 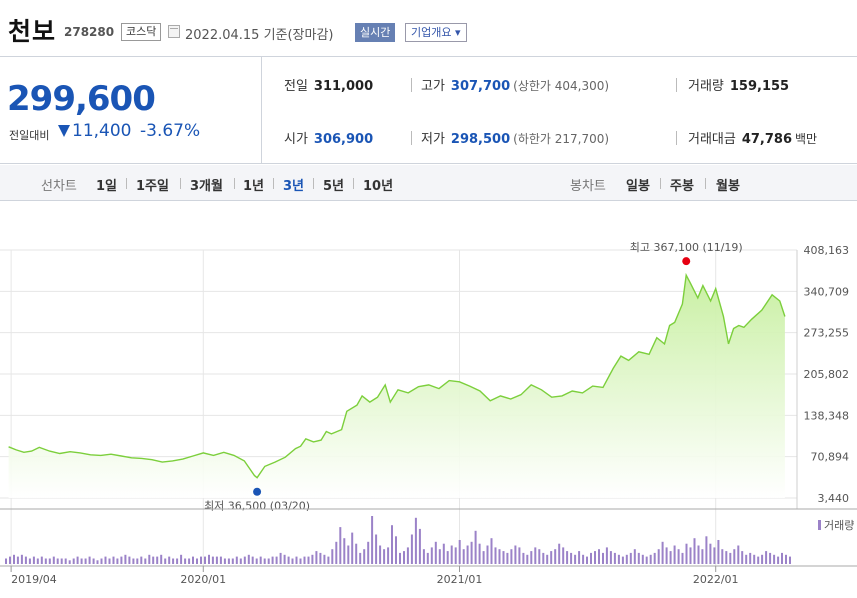 I want to click on candle-monthly: 월봉, so click(x=728, y=186).